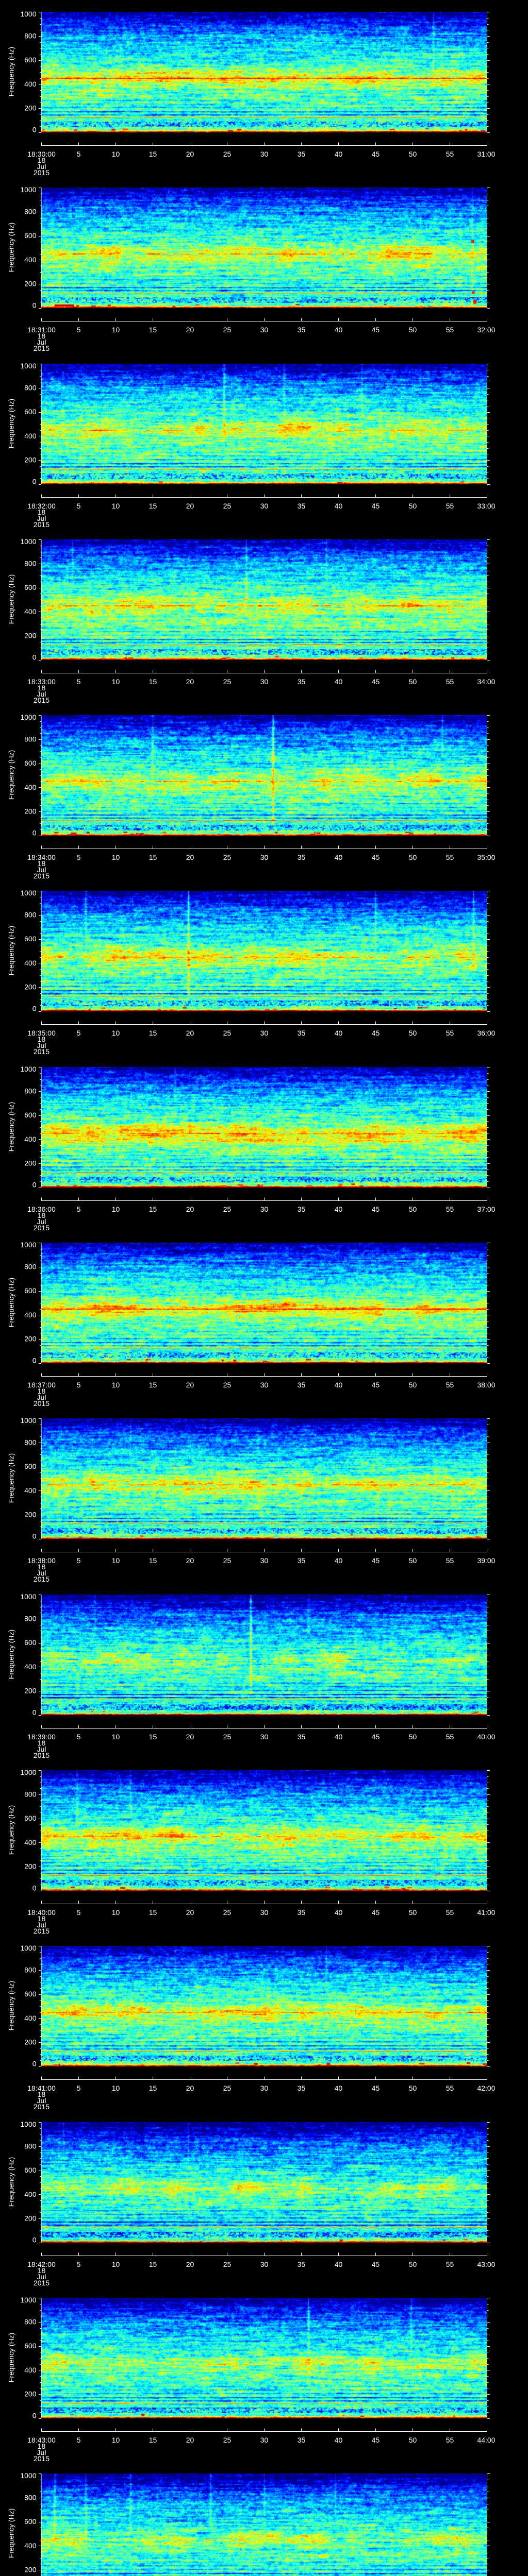 Image resolution: width=528 pixels, height=2576 pixels. Describe the element at coordinates (486, 506) in the screenshot. I see `svg-text: 33:00` at that location.